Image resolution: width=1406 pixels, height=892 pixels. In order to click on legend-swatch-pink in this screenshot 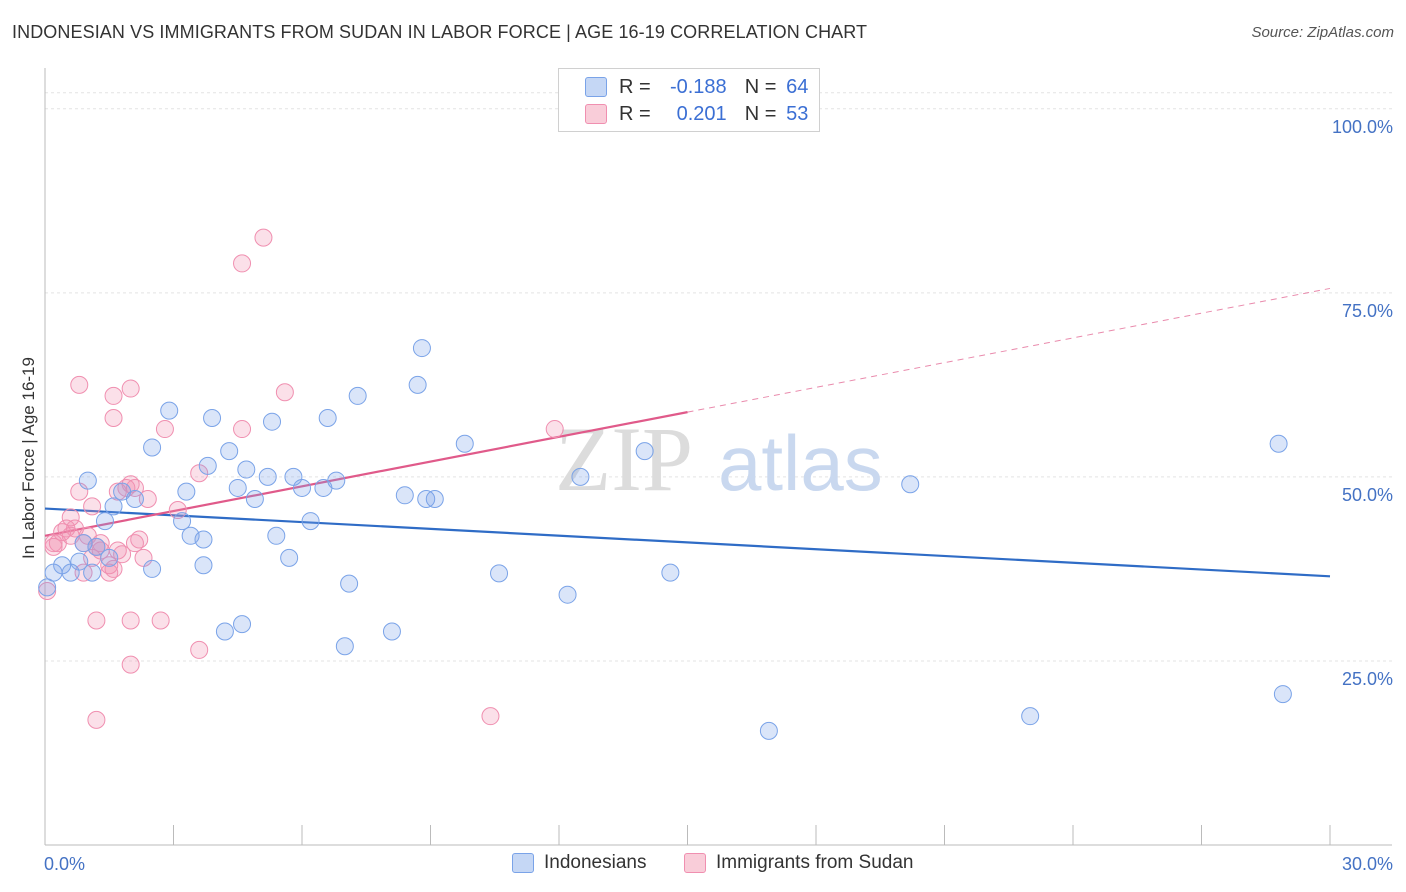, I will do `click(596, 114)`.